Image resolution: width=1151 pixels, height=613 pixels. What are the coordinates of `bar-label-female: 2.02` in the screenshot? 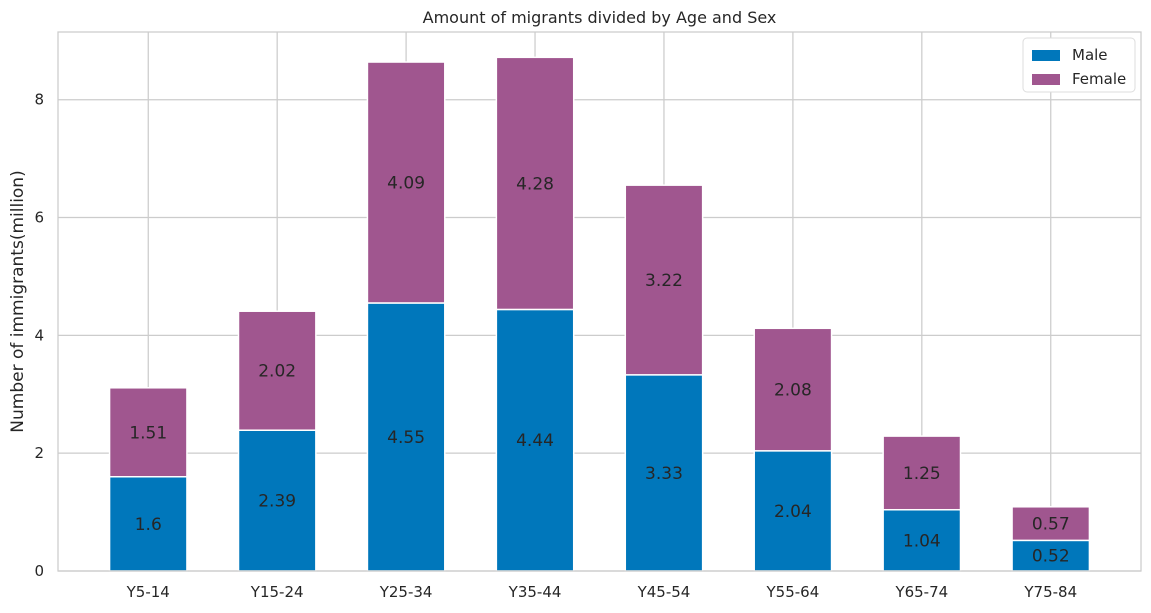 It's located at (277, 372).